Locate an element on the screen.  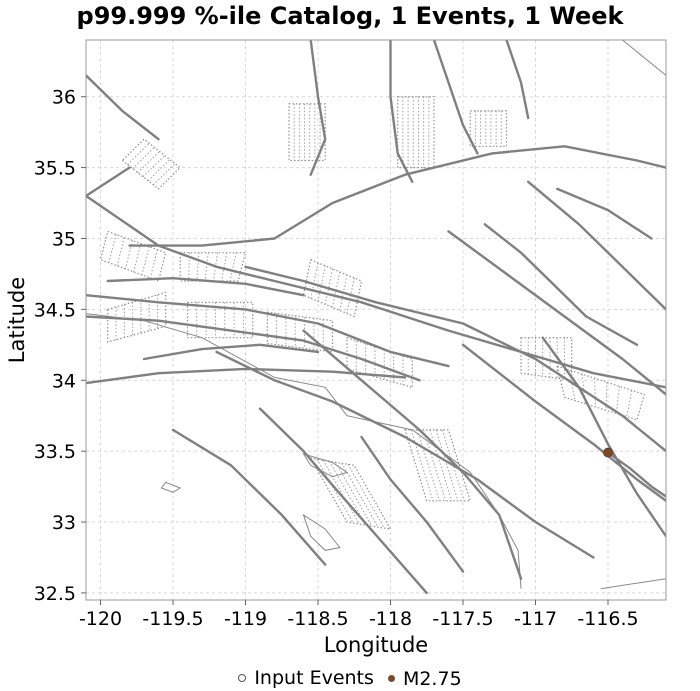
legend: Input Events M2.75 is located at coordinates (350, 677).